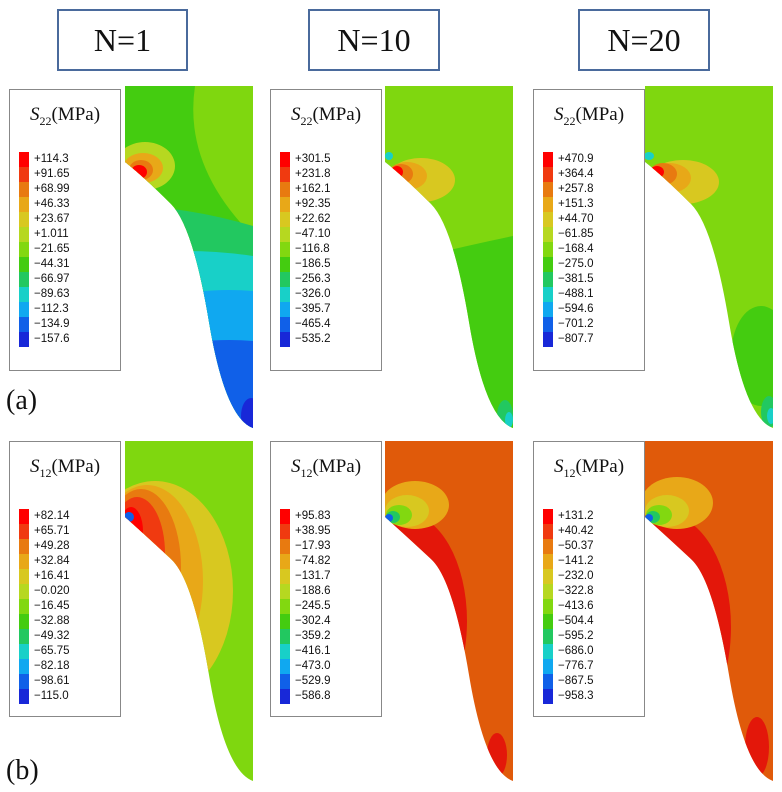 This screenshot has width=782, height=792. Describe the element at coordinates (52, 591) in the screenshot. I see `legend-tick-label: −0.020` at that location.